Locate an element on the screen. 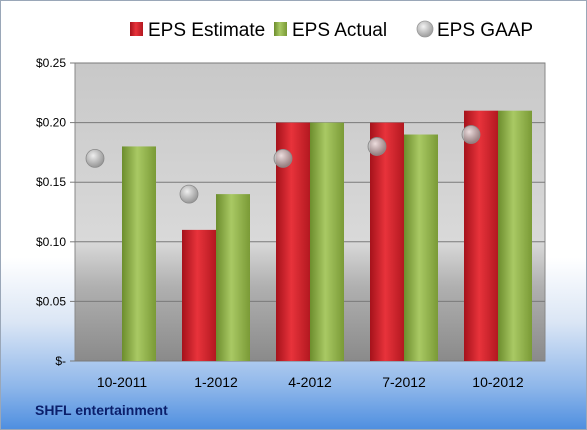  legend-swatch-eps-actual is located at coordinates (280, 29).